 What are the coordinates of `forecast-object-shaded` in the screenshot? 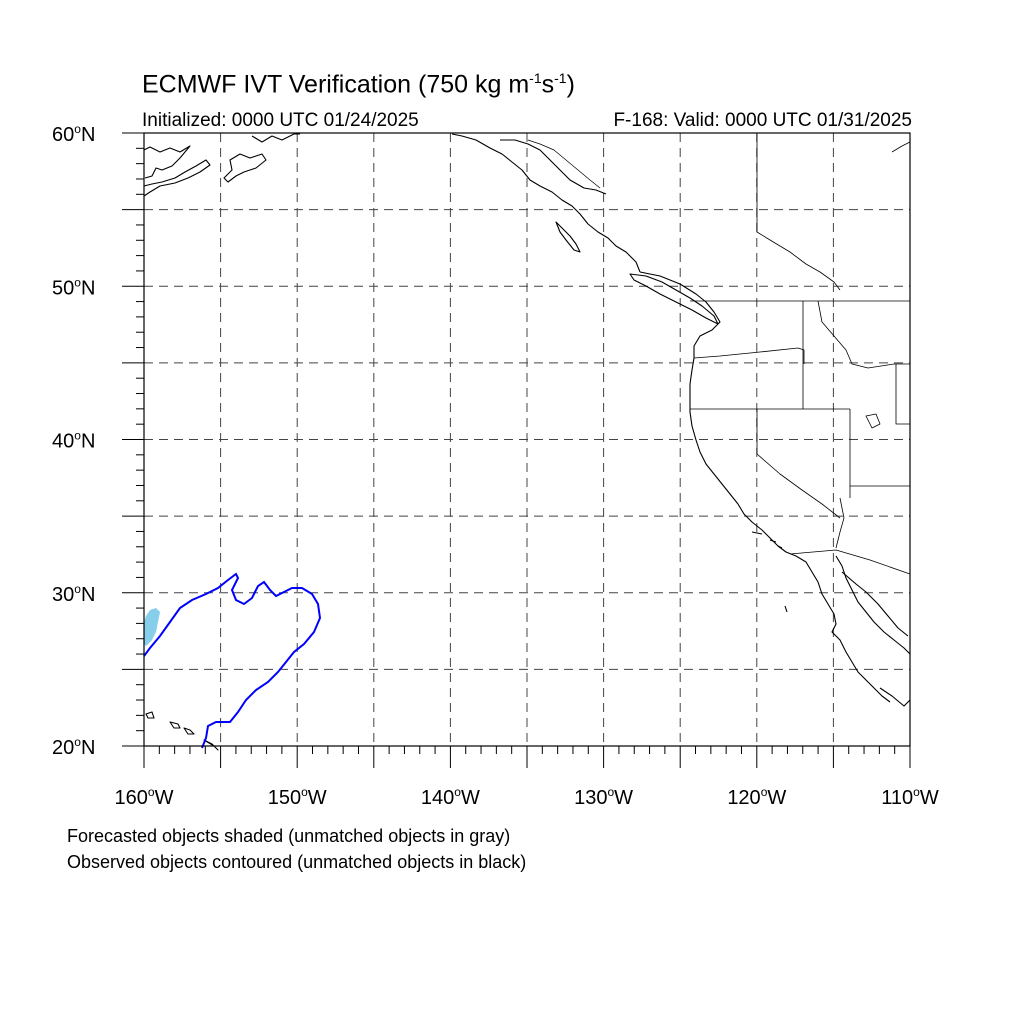 It's located at (152, 627).